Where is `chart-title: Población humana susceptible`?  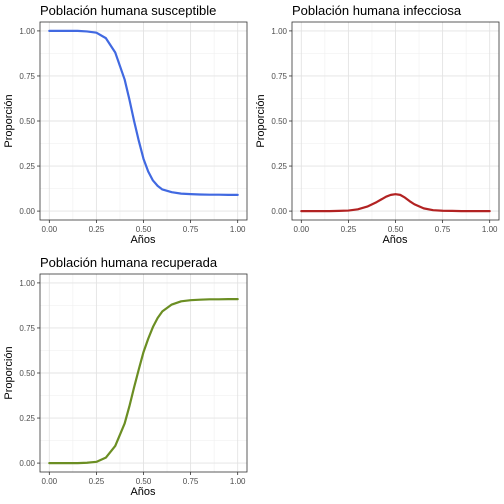 chart-title: Población humana susceptible is located at coordinates (128, 10).